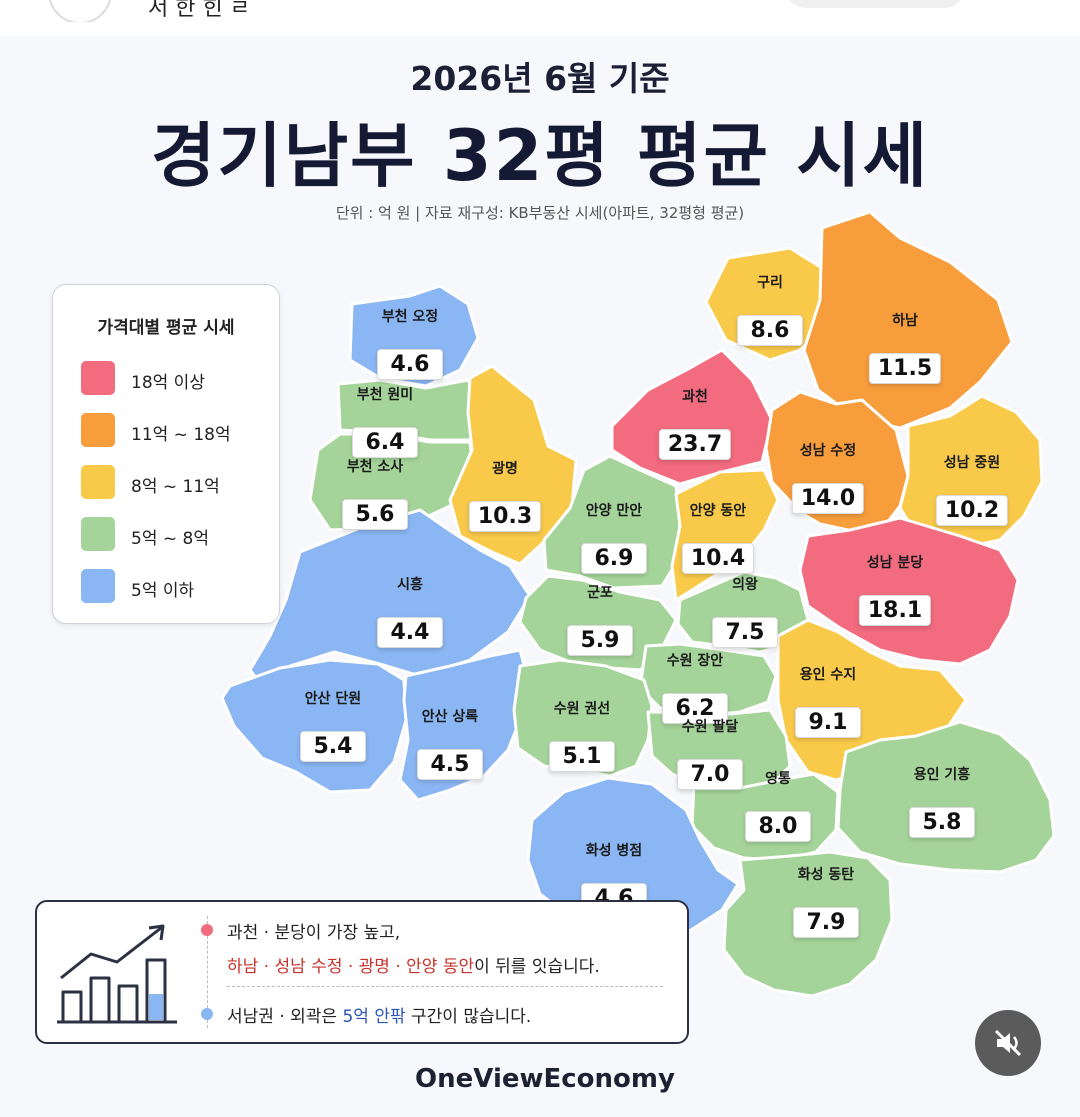  Describe the element at coordinates (166, 328) in the screenshot. I see `legend-title: 가격대별 평균 시세` at that location.